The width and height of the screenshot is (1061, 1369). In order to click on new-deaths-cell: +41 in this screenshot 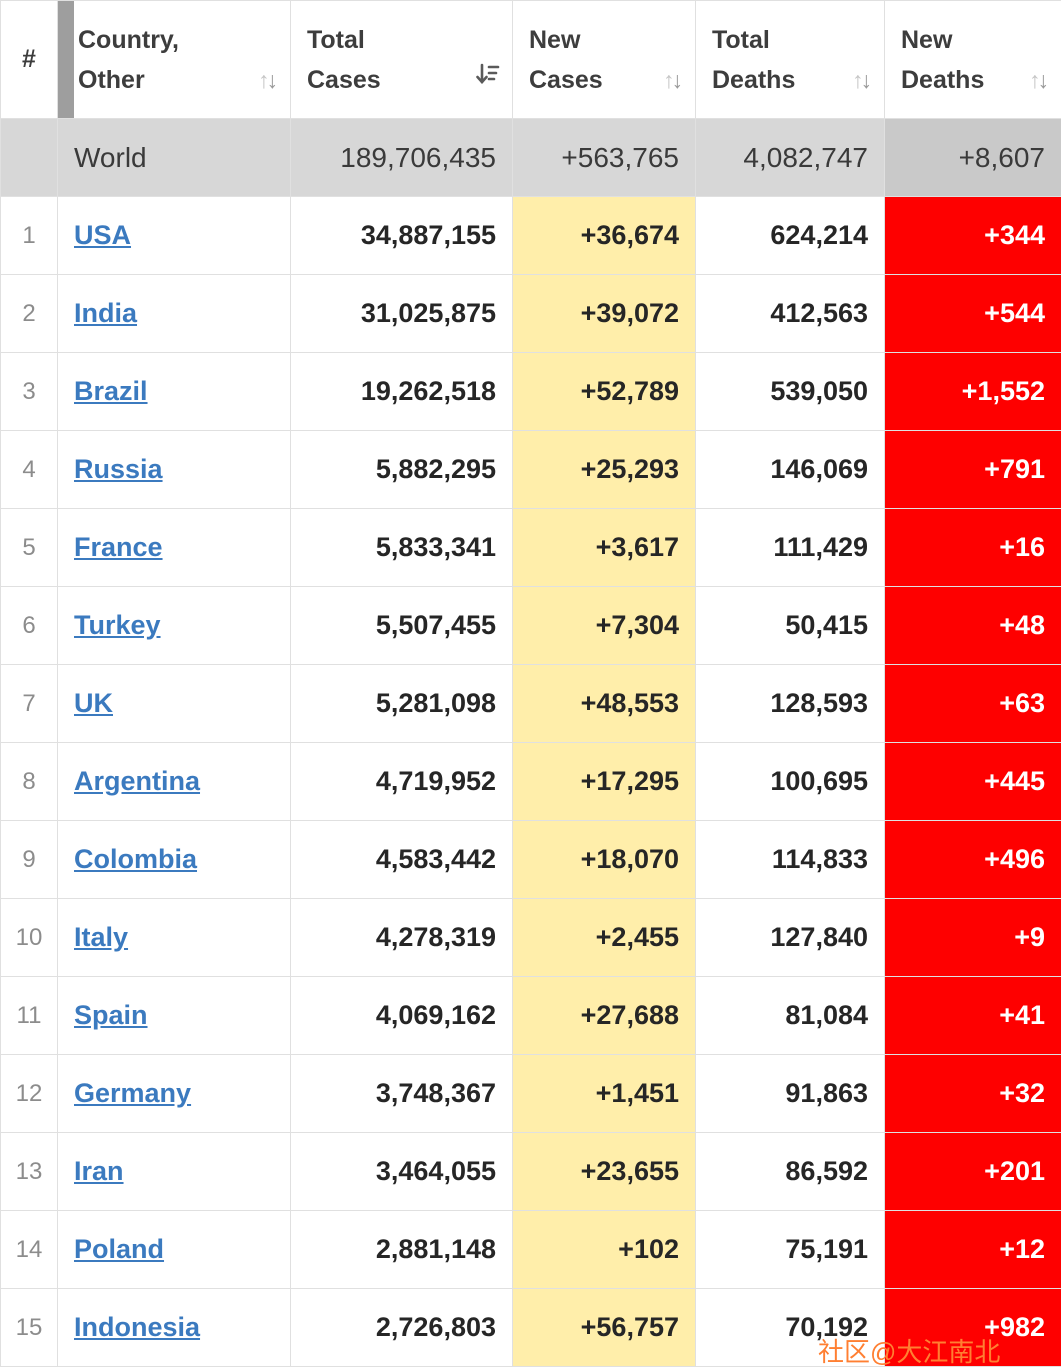, I will do `click(972, 1015)`.